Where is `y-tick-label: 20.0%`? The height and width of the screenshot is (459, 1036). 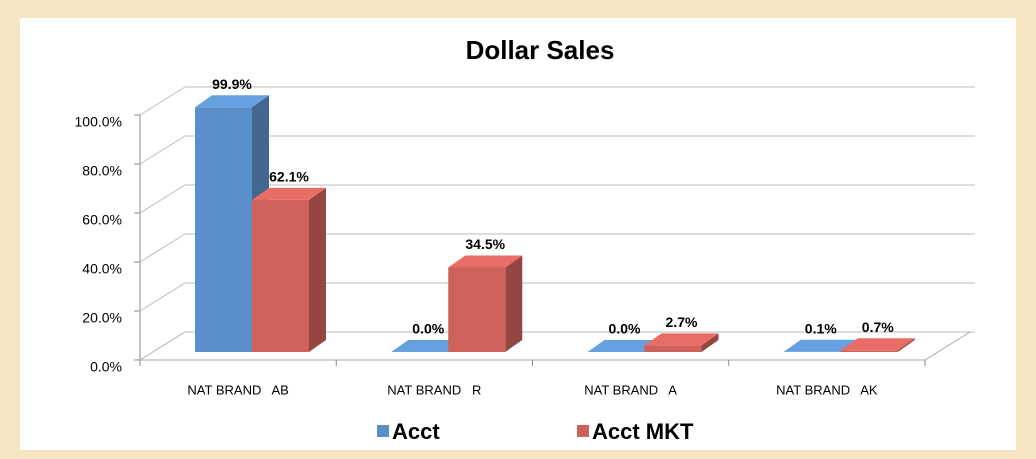
y-tick-label: 20.0% is located at coordinates (102, 318).